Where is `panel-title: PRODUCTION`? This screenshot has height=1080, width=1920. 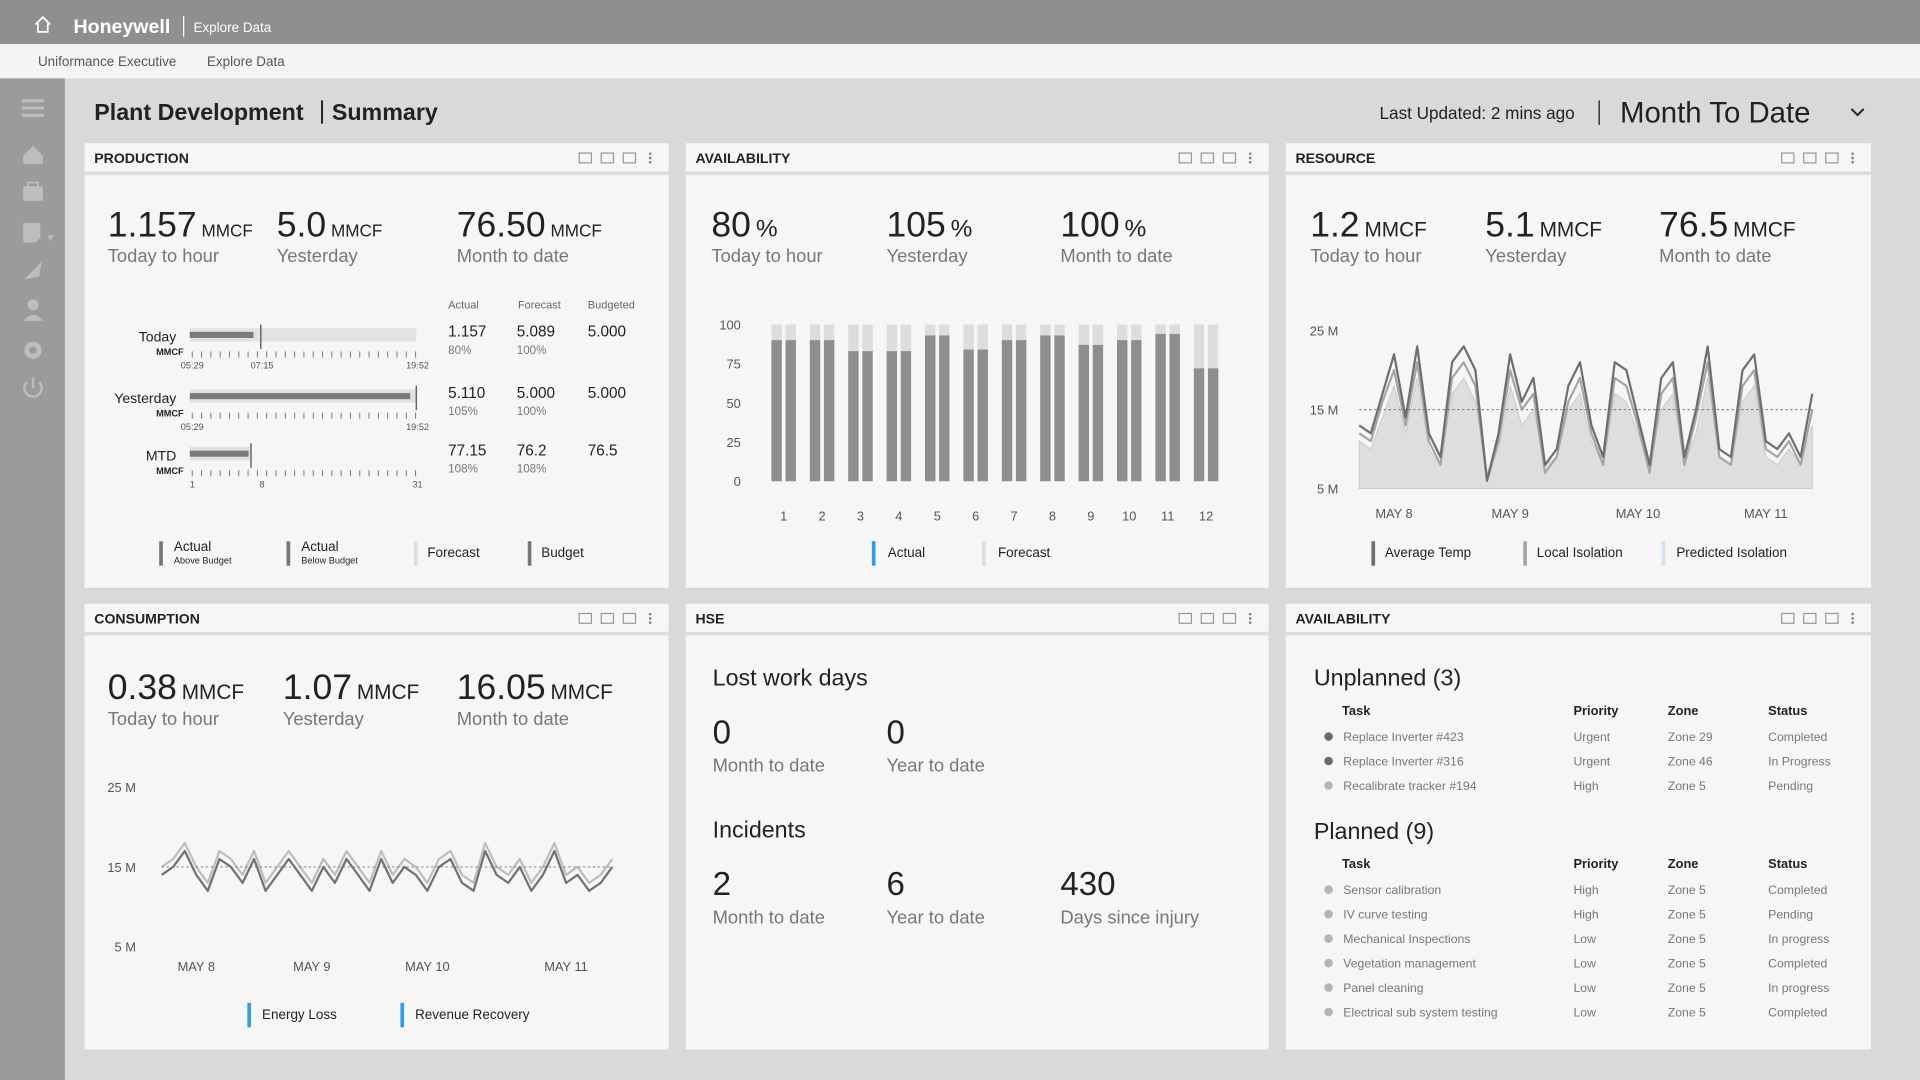 panel-title: PRODUCTION is located at coordinates (141, 158).